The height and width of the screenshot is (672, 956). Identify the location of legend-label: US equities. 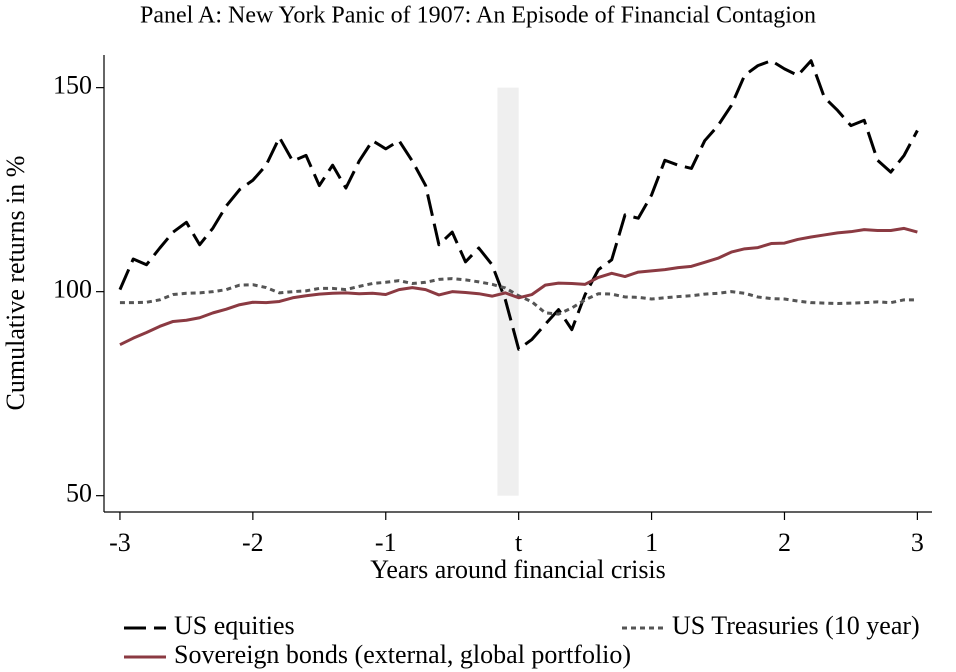
(234, 625).